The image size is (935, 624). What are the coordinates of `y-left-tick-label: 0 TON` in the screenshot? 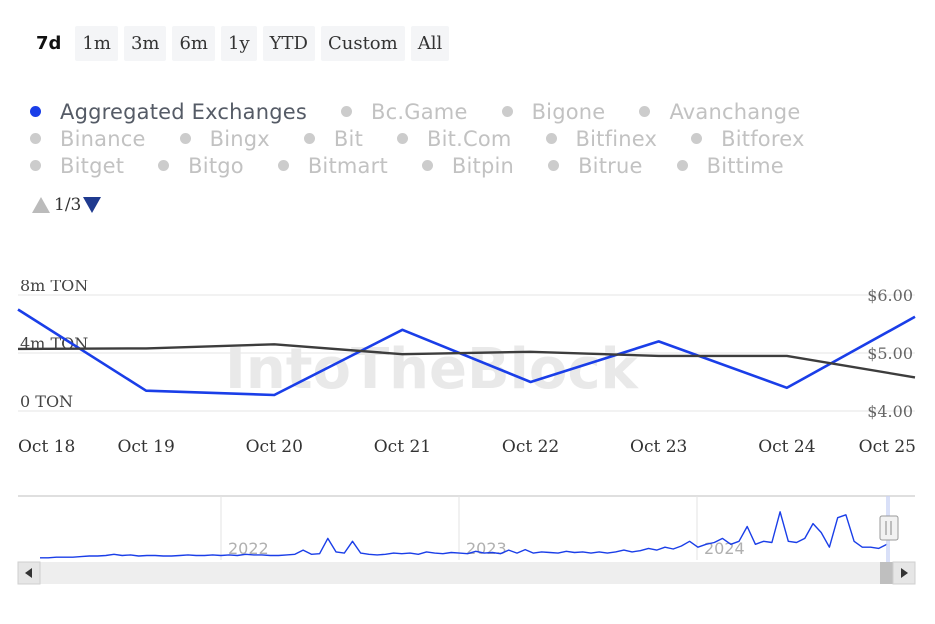 It's located at (46, 401).